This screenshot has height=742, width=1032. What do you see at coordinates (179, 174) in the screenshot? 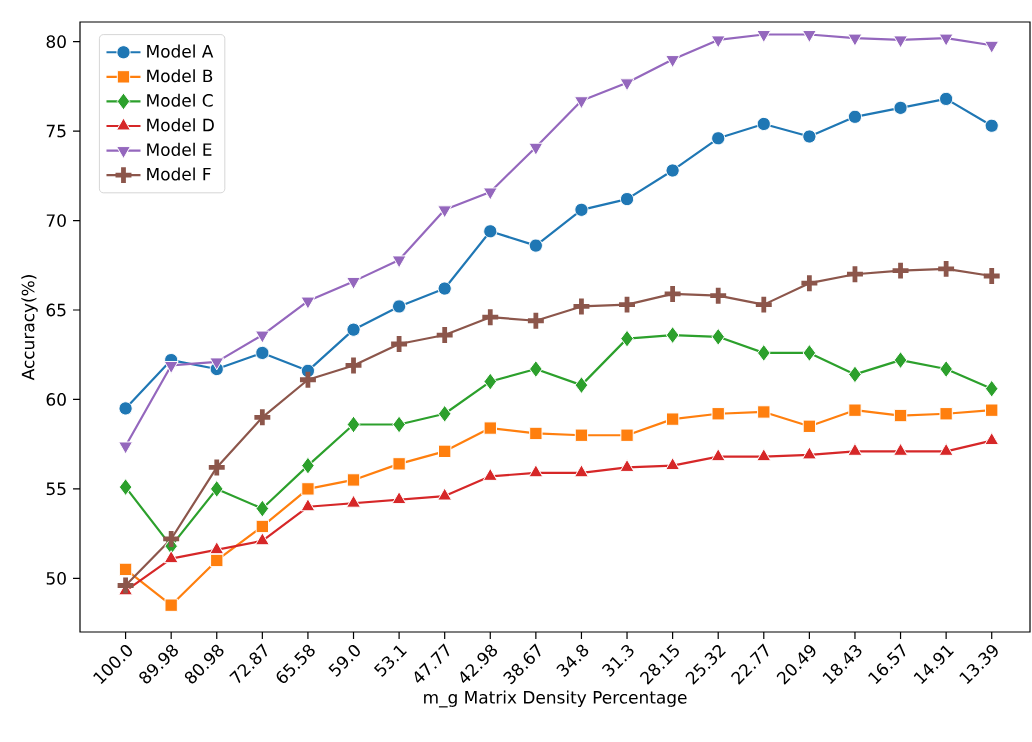
I see `legend-label: Model F` at bounding box center [179, 174].